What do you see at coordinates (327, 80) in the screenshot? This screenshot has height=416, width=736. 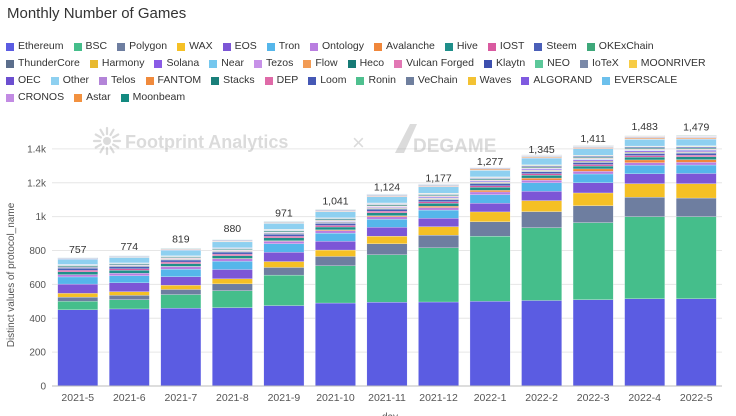 I see `legend-item: Loom` at bounding box center [327, 80].